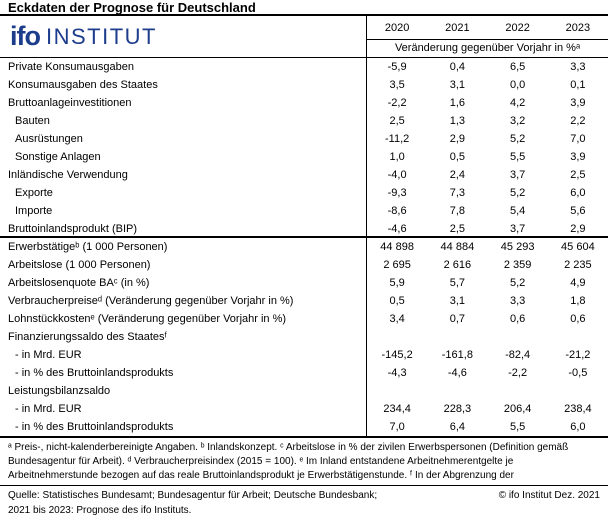 This screenshot has height=519, width=608. Describe the element at coordinates (457, 247) in the screenshot. I see `cell-value: 44 884` at that location.